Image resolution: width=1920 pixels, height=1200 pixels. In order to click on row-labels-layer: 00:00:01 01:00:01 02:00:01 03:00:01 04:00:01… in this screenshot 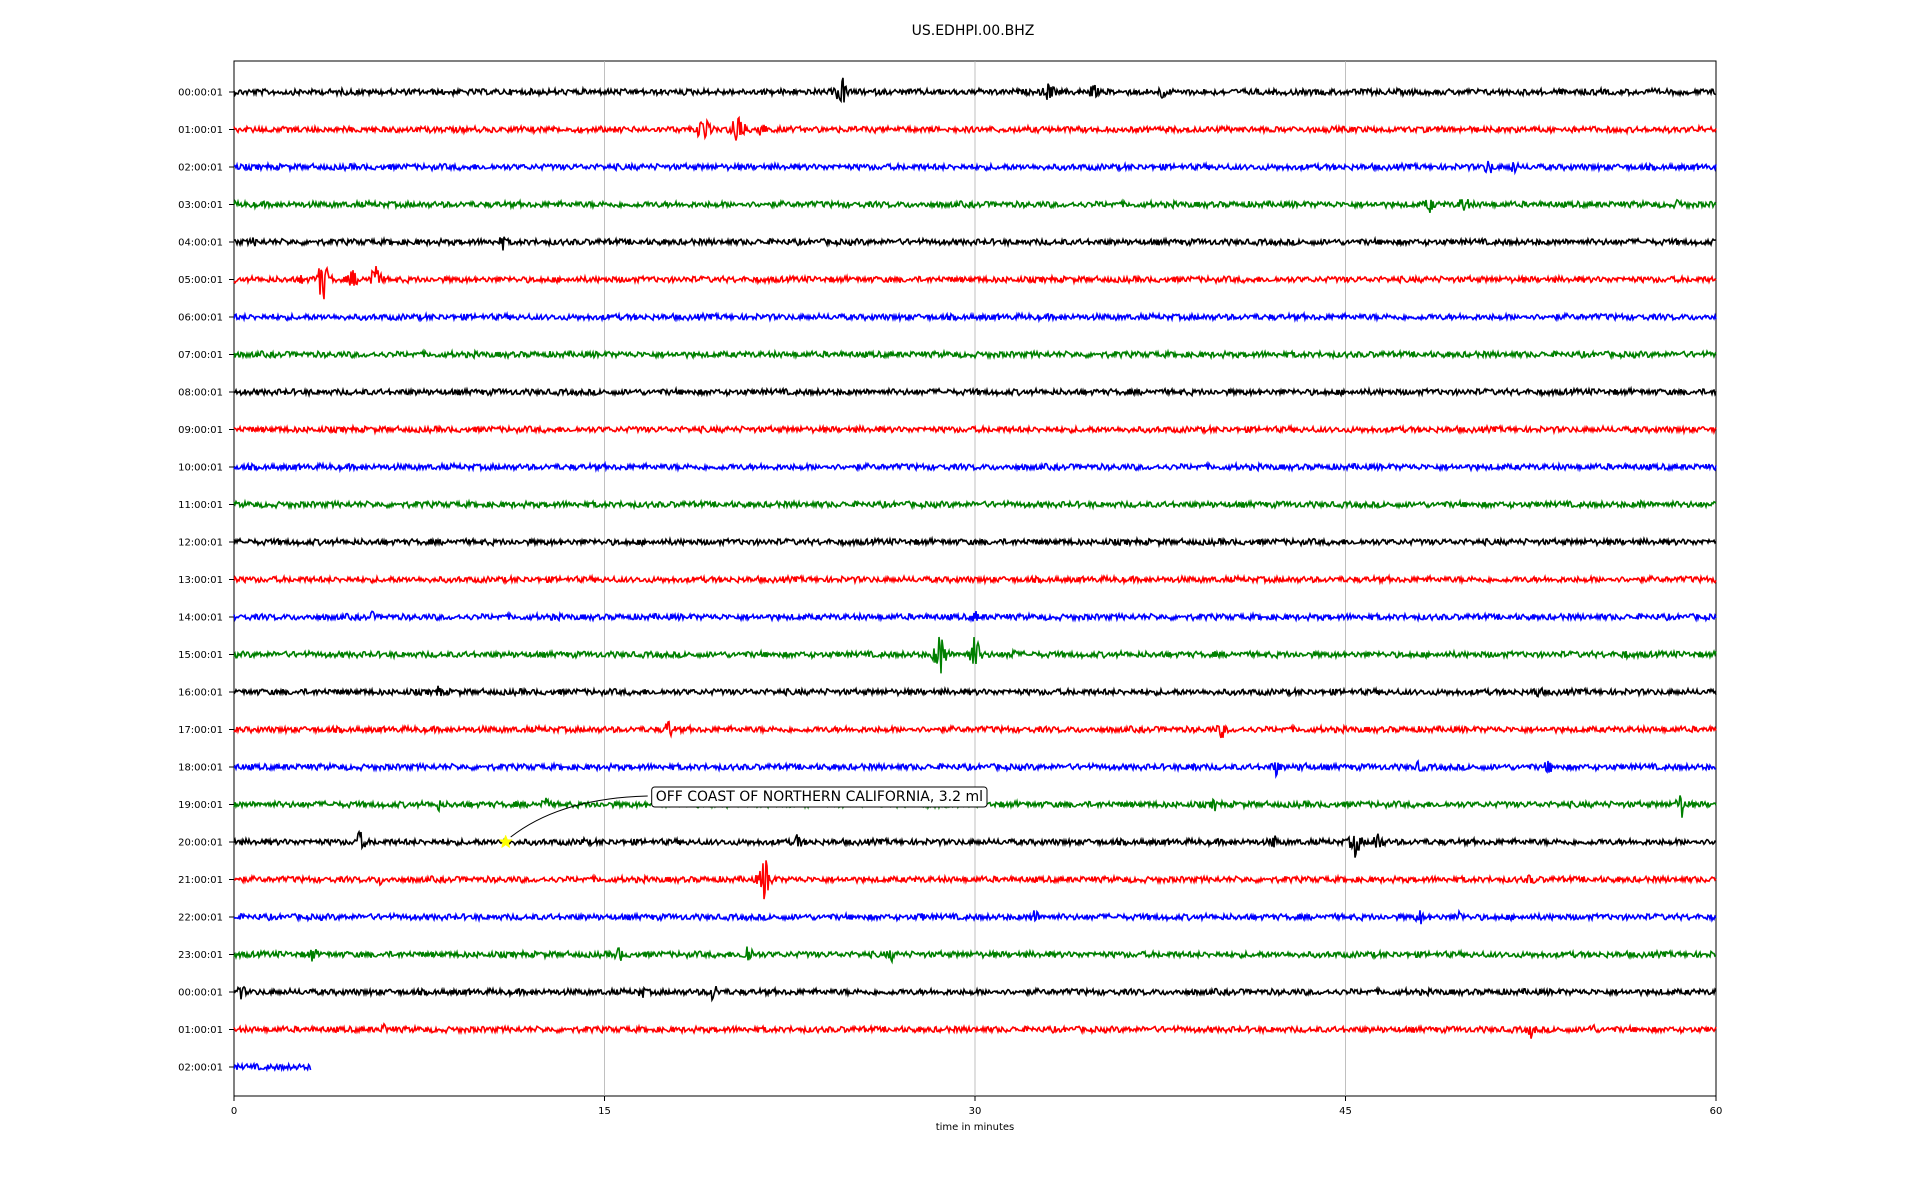, I will do `click(206, 581)`.